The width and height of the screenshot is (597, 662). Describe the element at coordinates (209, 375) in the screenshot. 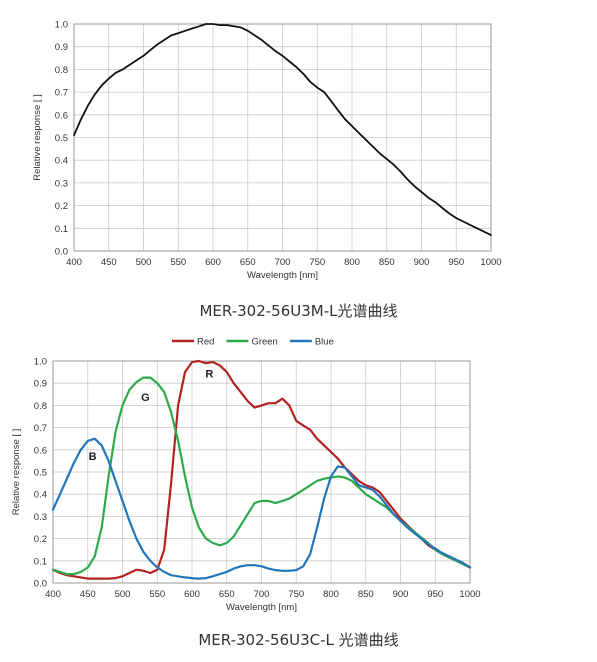

I see `curve-annotation: R` at that location.